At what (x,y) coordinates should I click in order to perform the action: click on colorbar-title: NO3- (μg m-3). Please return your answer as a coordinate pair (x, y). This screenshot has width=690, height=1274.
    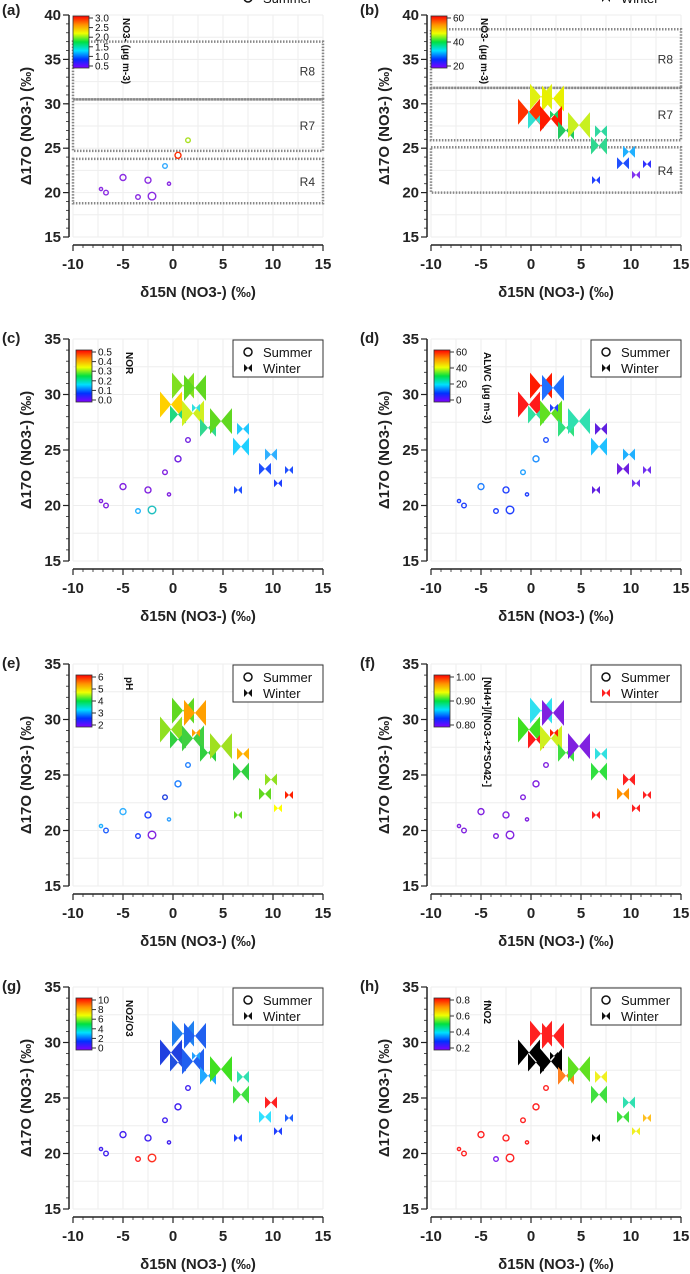
    Looking at the image, I should click on (483, 51).